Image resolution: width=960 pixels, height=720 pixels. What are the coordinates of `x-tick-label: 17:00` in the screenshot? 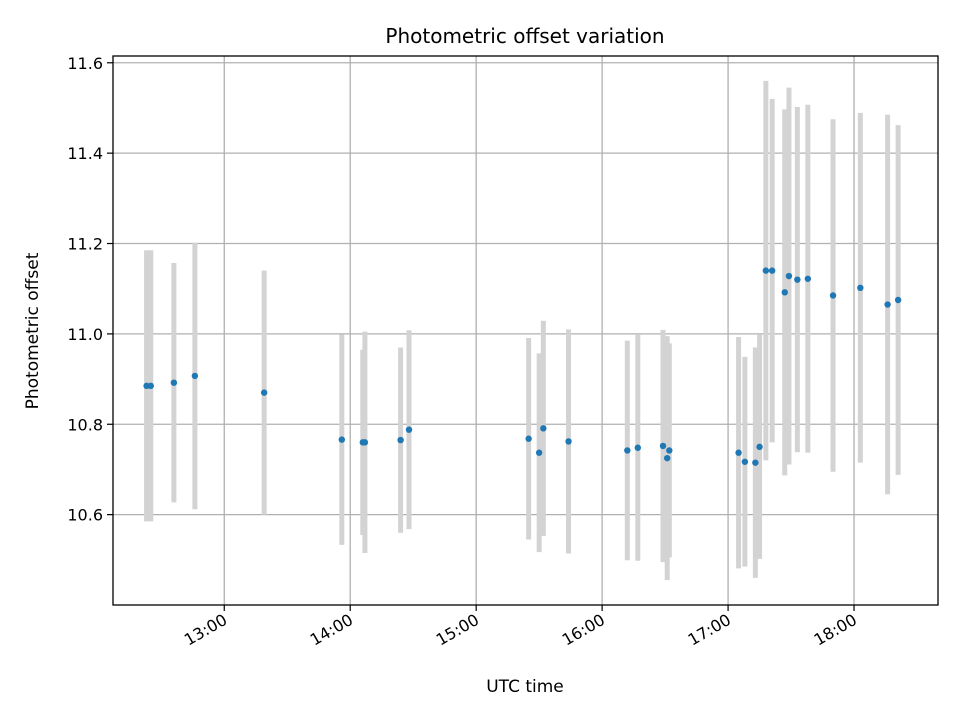 It's located at (709, 630).